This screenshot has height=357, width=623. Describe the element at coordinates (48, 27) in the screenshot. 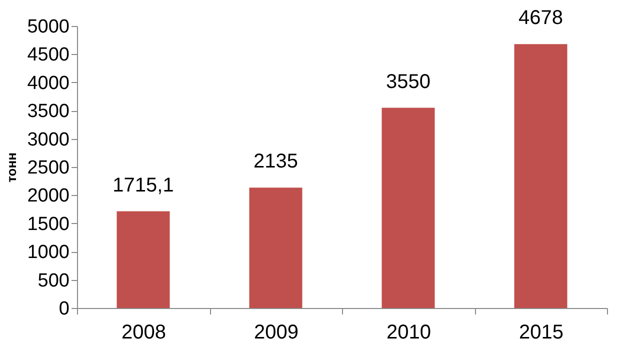

I see `y-tick-label: 5000` at that location.